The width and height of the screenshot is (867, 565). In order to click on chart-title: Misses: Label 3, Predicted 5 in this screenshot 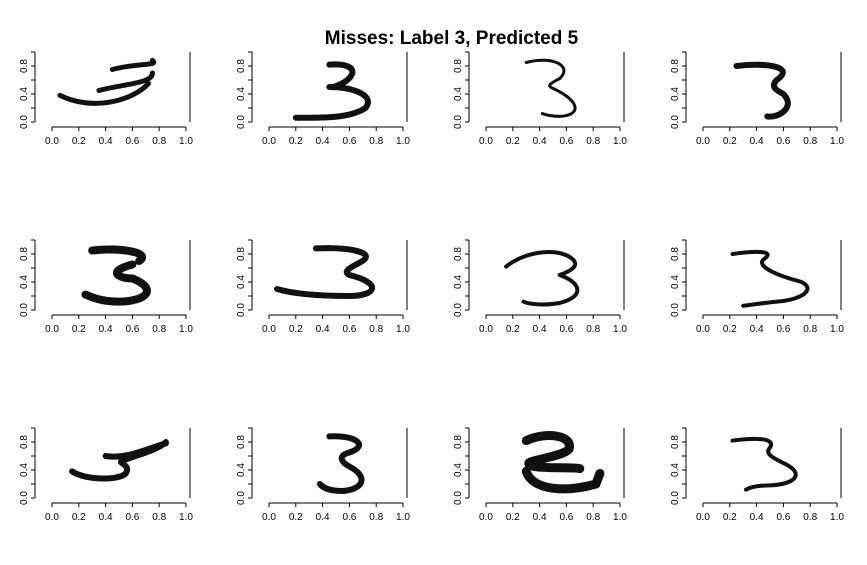, I will do `click(451, 38)`.